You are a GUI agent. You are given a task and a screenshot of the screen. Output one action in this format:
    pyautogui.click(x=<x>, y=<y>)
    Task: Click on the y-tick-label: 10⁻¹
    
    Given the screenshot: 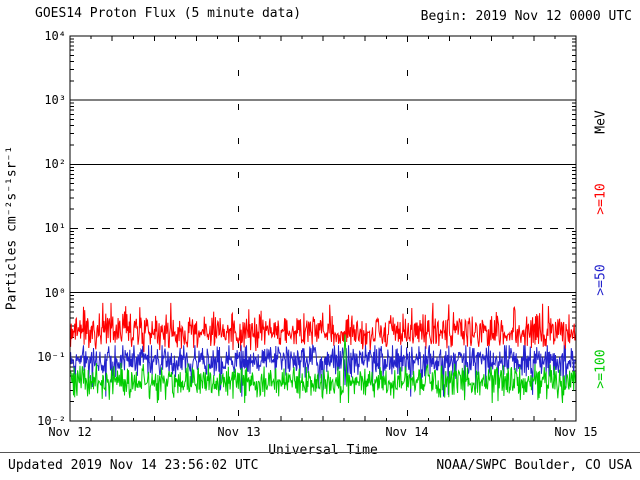 What is the action you would take?
    pyautogui.click(x=51, y=357)
    